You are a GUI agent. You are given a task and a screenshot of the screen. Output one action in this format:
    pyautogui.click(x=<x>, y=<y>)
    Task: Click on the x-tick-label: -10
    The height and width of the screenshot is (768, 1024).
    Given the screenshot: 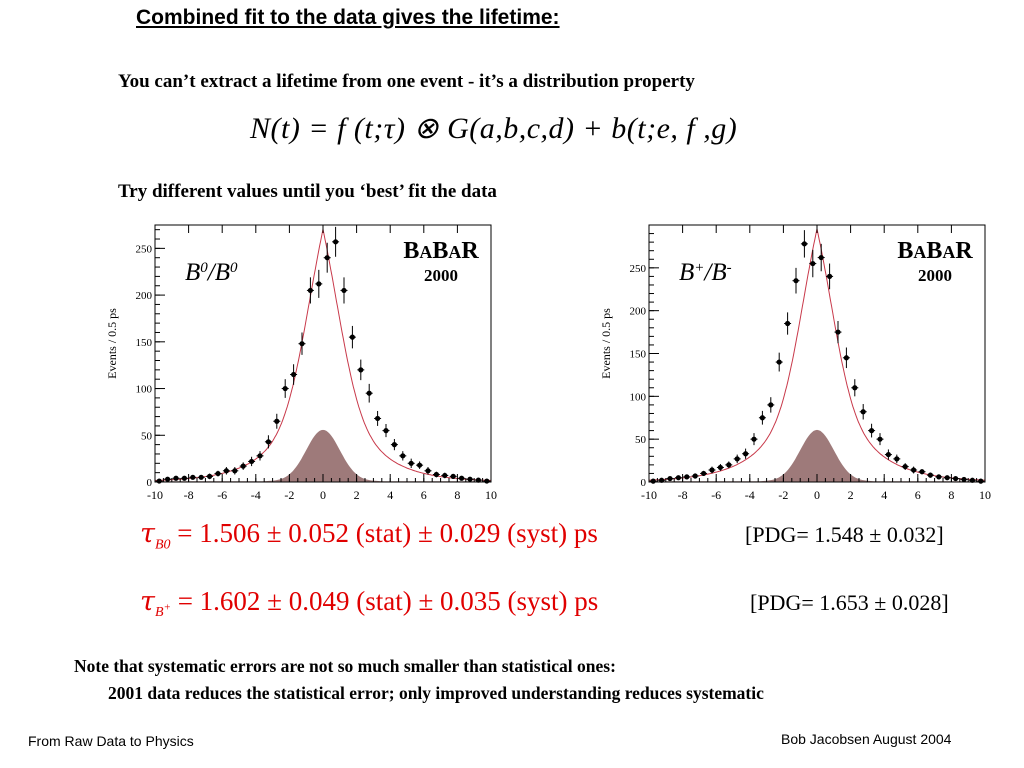 What is the action you would take?
    pyautogui.click(x=155, y=495)
    